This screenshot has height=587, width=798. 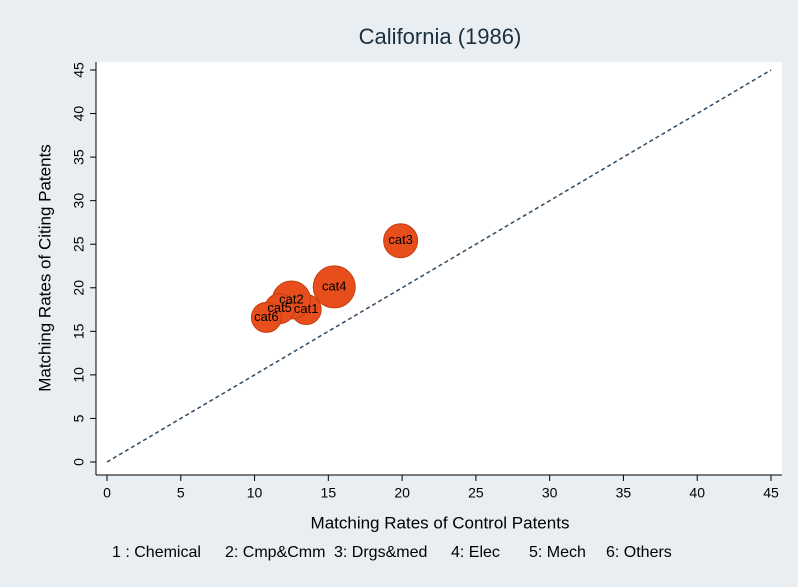 I want to click on point-label: cat6, so click(x=266, y=316).